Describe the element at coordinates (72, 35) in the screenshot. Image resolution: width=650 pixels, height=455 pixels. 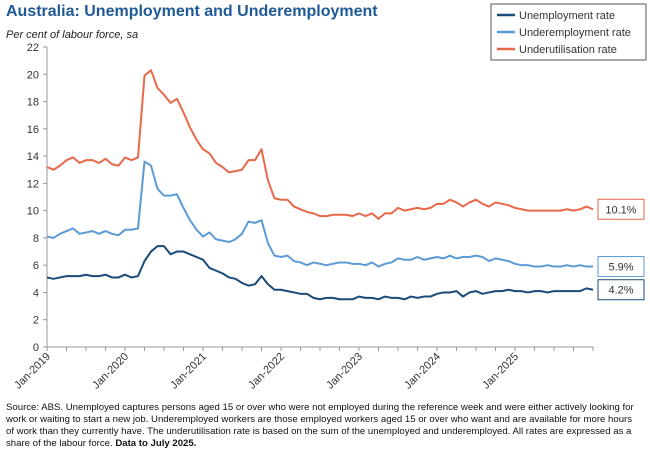
I see `chart-subtitle: Per cent of labour force, sa` at that location.